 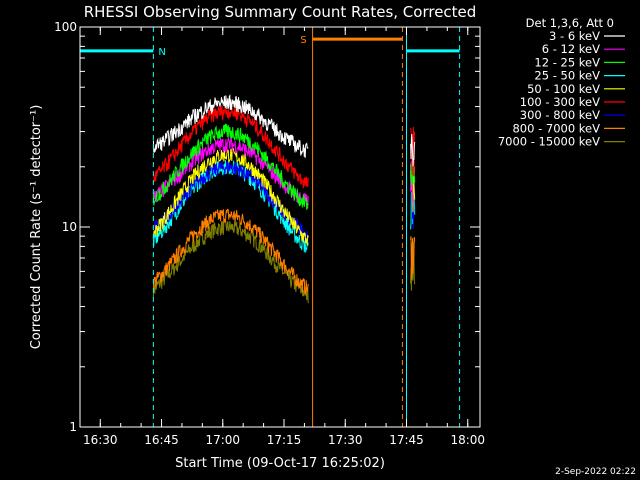 I want to click on generation-timestamp: 2-Sep-2022 02:22, so click(x=595, y=472).